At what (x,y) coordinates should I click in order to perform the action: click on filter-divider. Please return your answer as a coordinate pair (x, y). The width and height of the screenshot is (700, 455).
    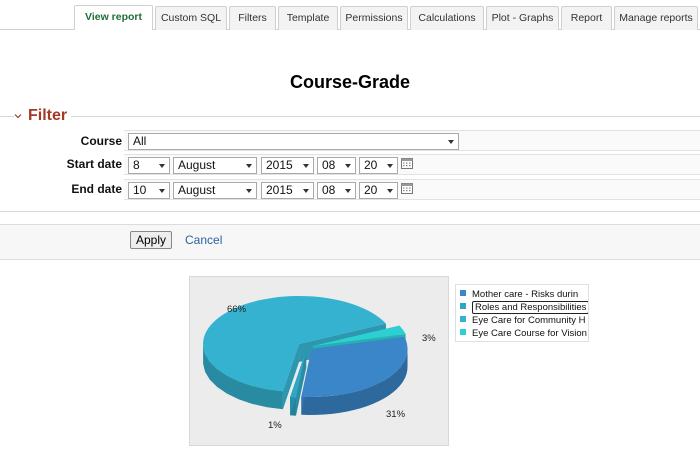
    Looking at the image, I should click on (350, 116).